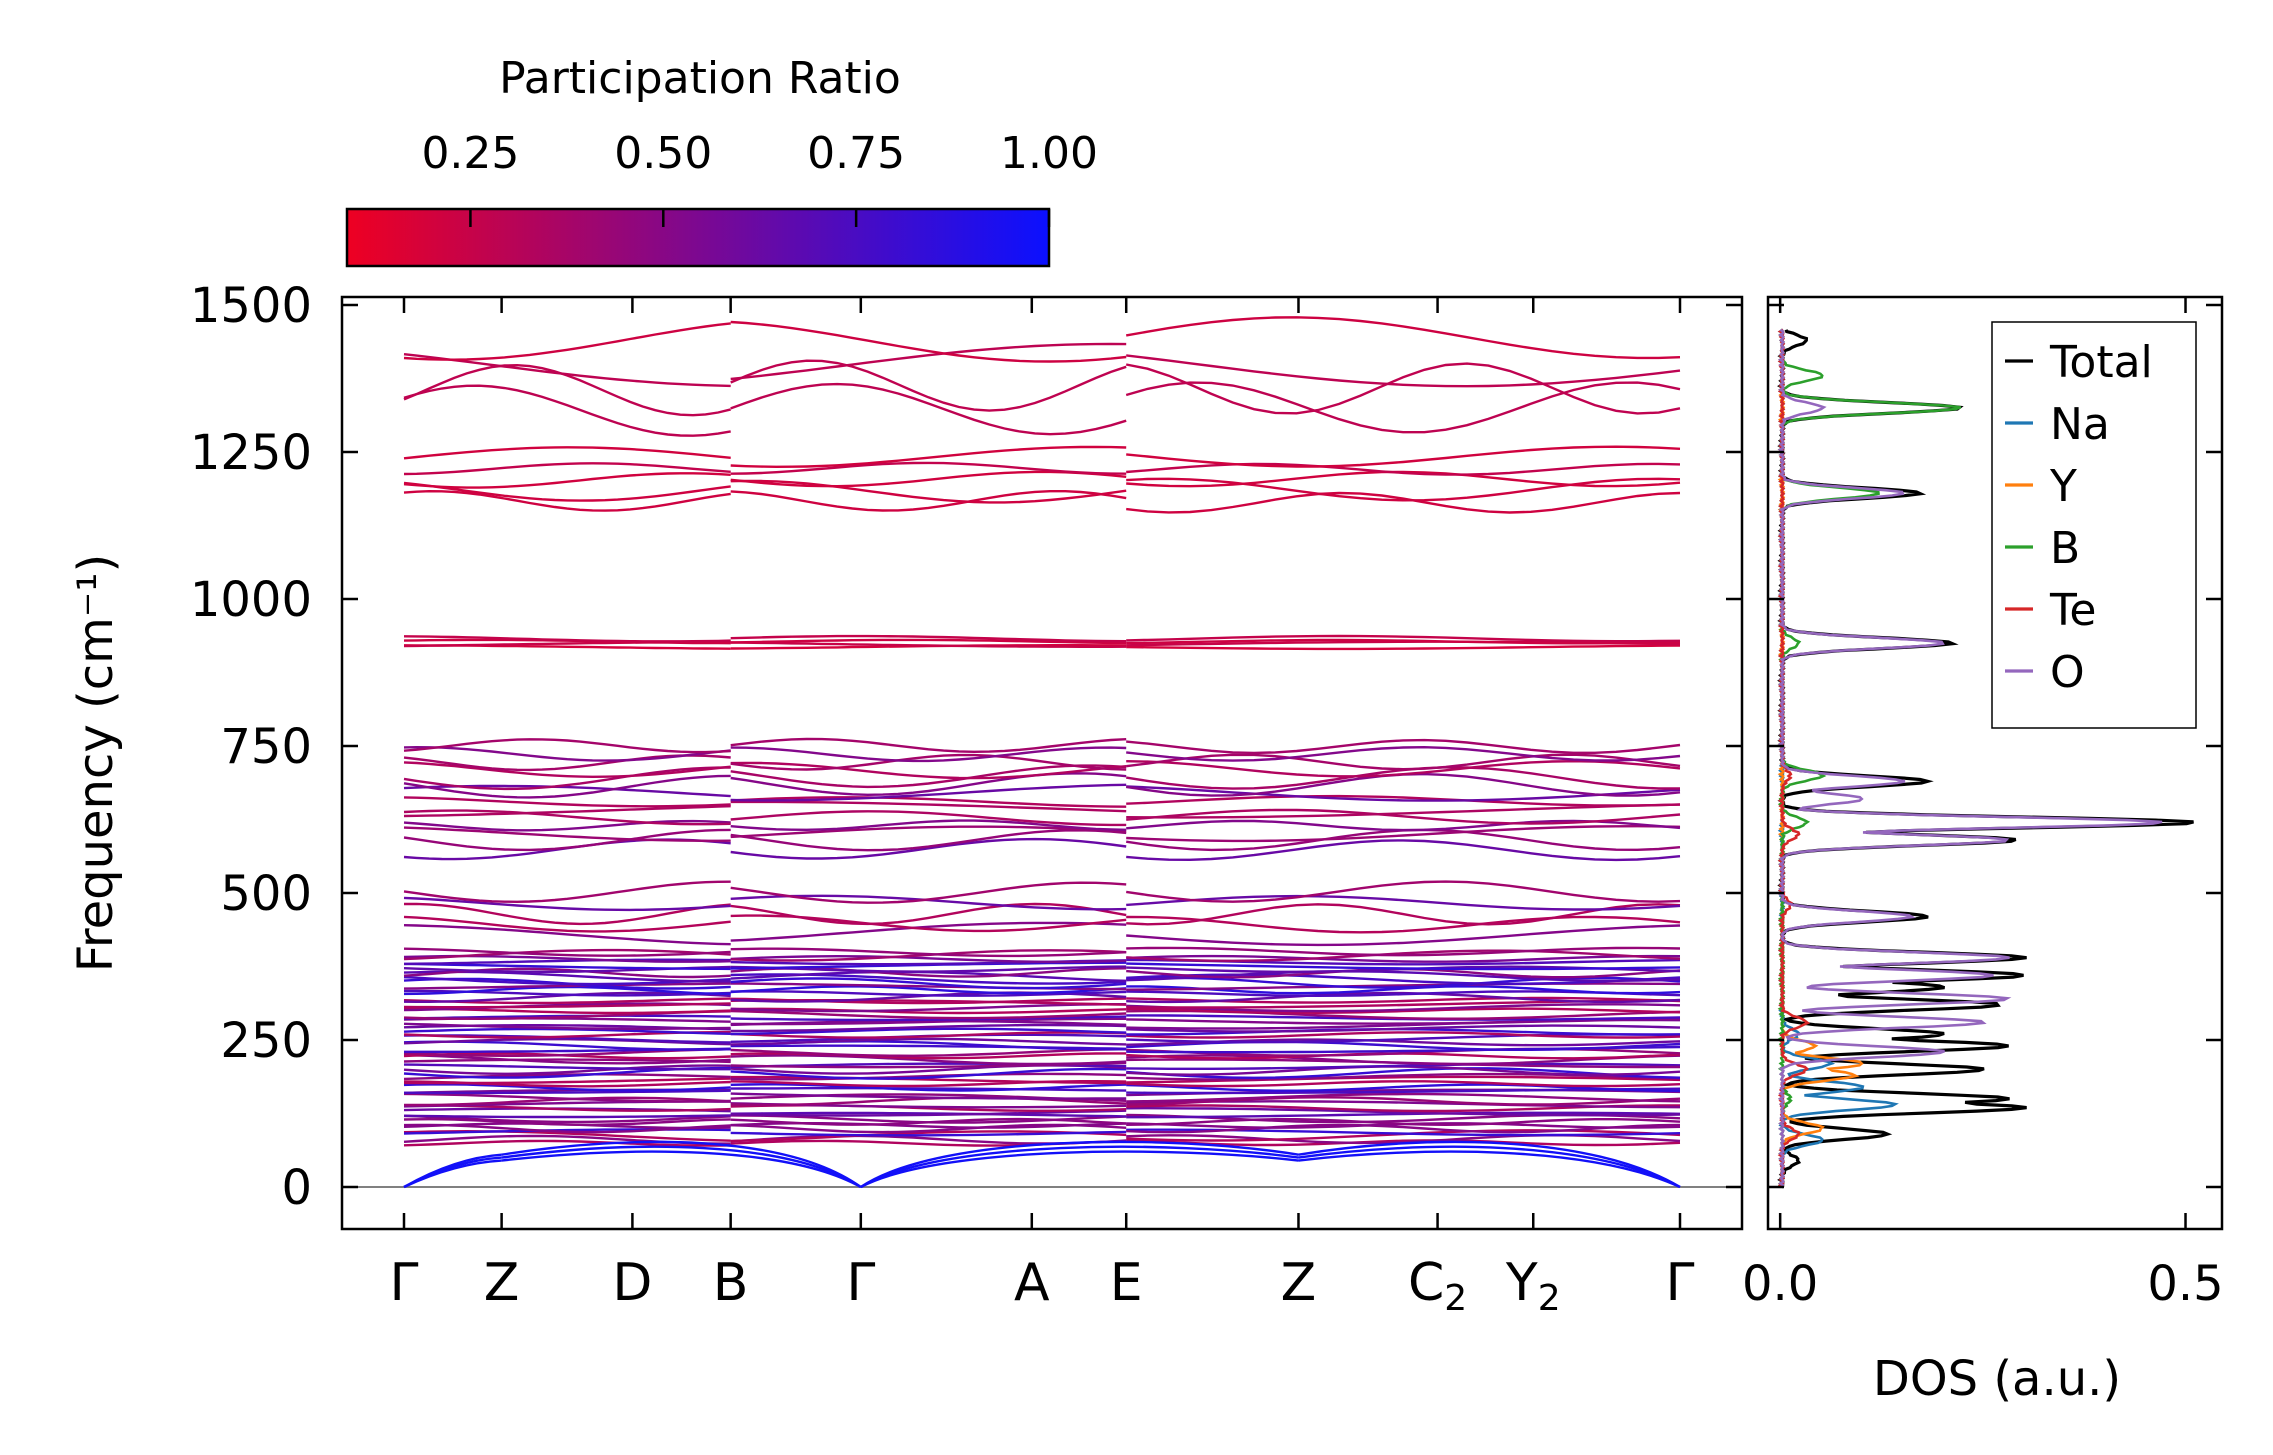 This screenshot has height=1455, width=2273. What do you see at coordinates (1997, 1379) in the screenshot?
I see `dos-x-axis-label: DOS (a.u.)` at bounding box center [1997, 1379].